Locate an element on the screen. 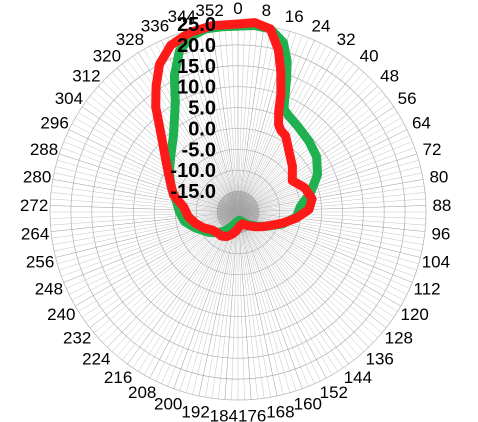 This screenshot has height=422, width=478. angle-tick-label: 48 is located at coordinates (389, 76).